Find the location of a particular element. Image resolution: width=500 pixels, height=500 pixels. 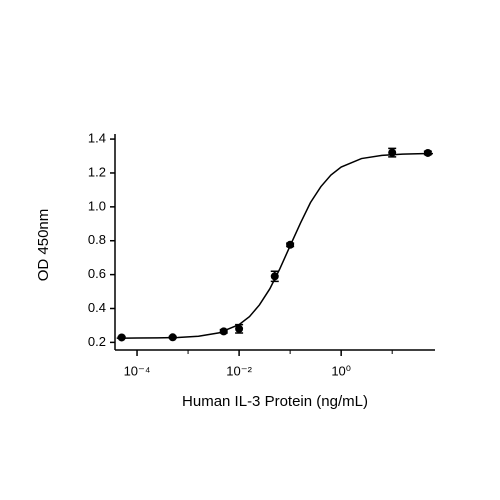

y-tick-label: 0.4 is located at coordinates (97, 307).